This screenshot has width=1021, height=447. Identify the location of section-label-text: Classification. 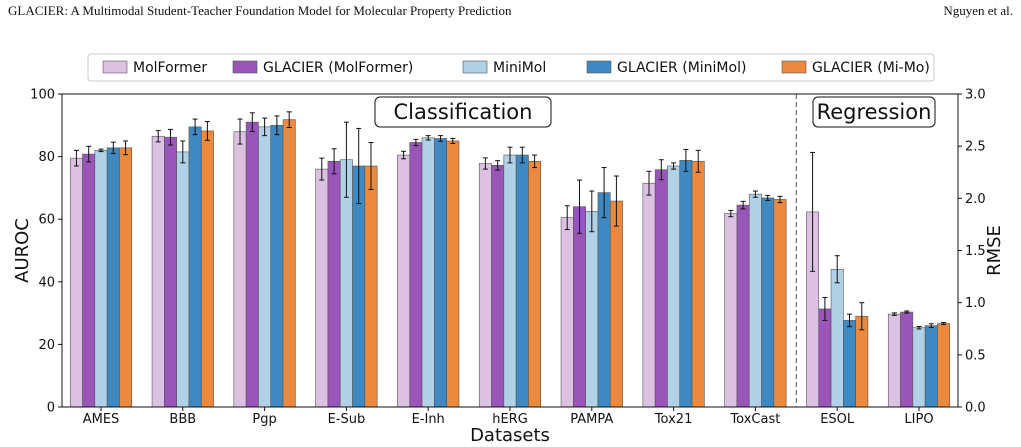
(463, 112).